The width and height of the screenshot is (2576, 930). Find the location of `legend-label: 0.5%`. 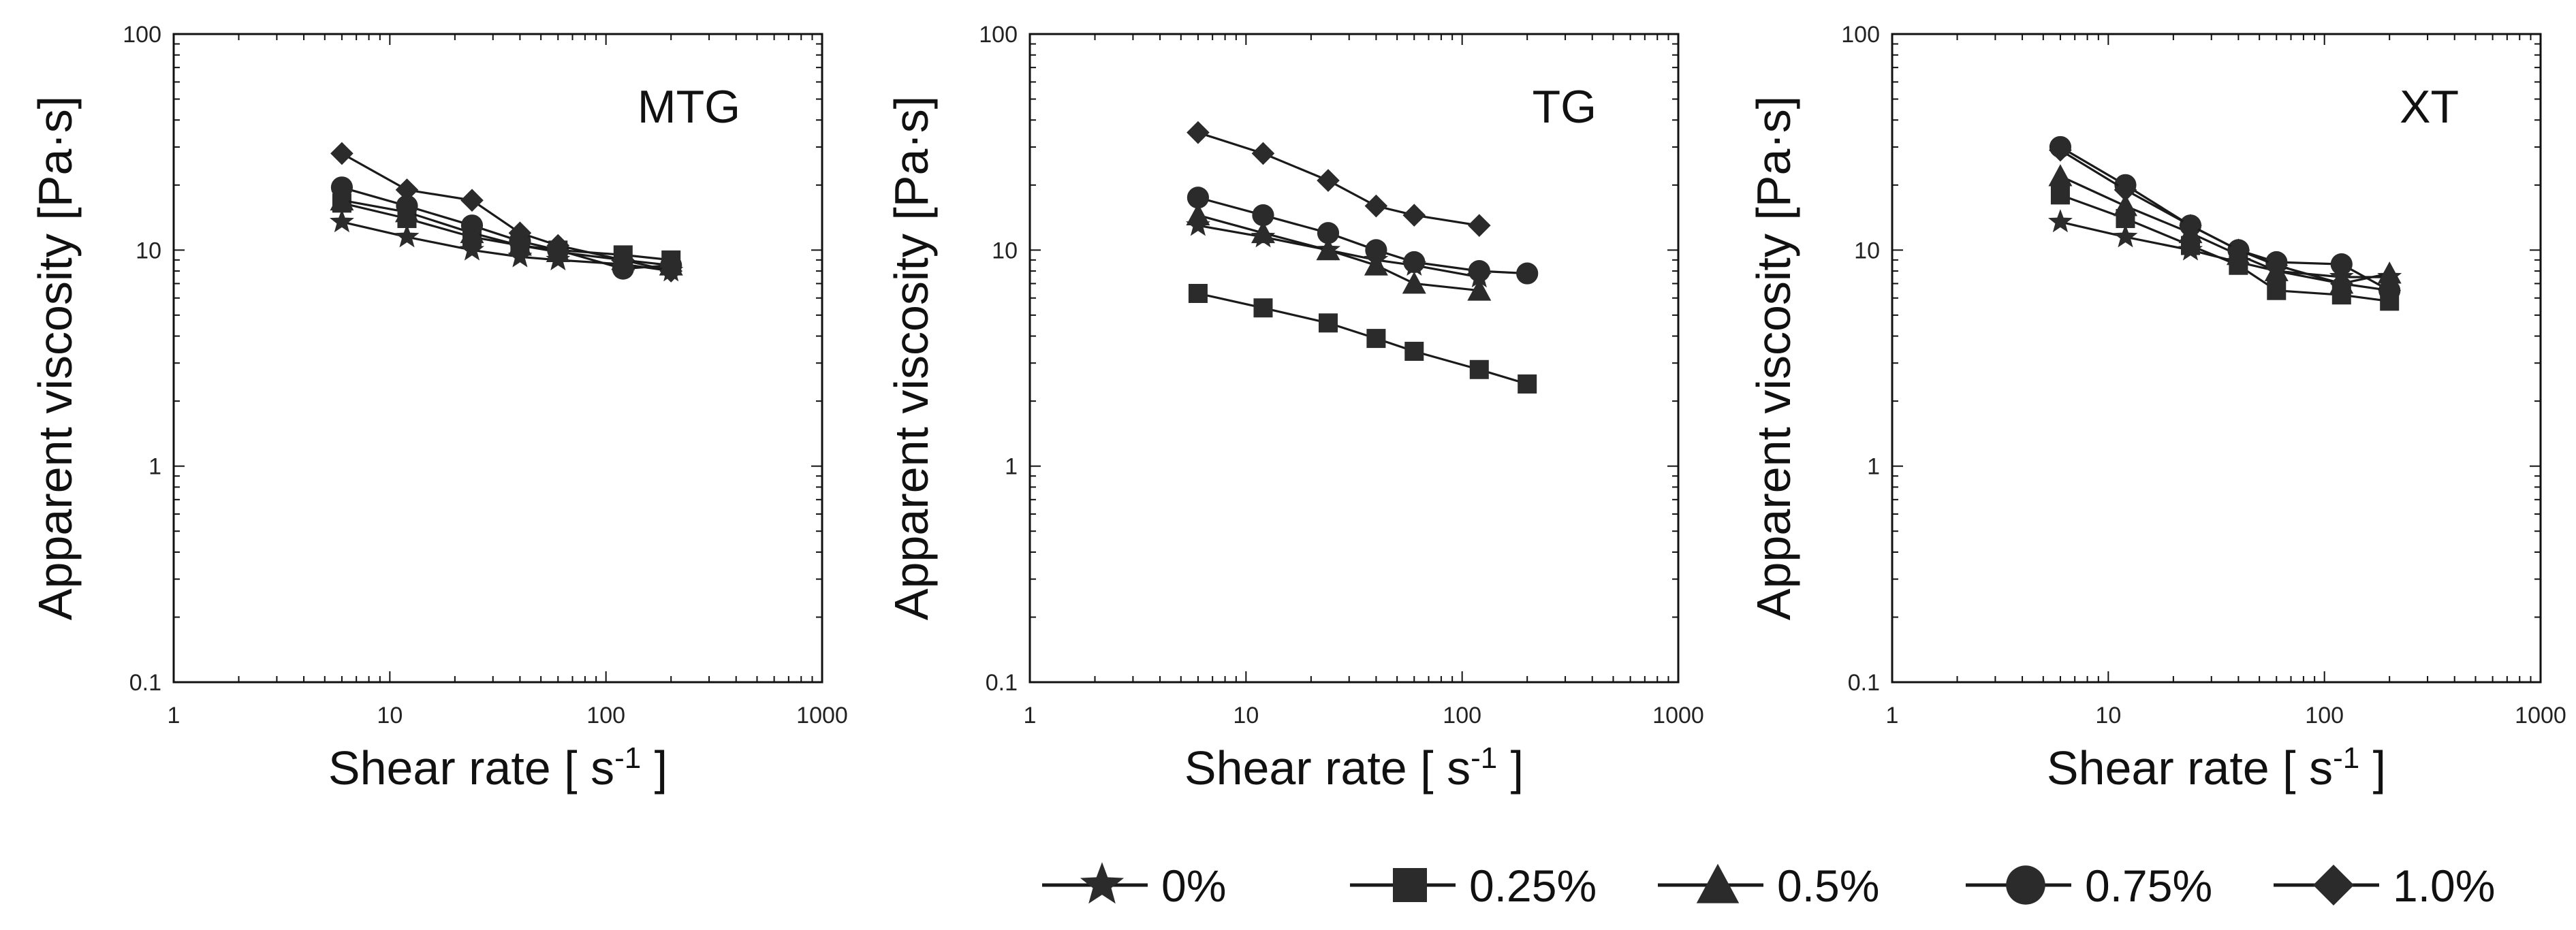

legend-label: 0.5% is located at coordinates (1828, 886).